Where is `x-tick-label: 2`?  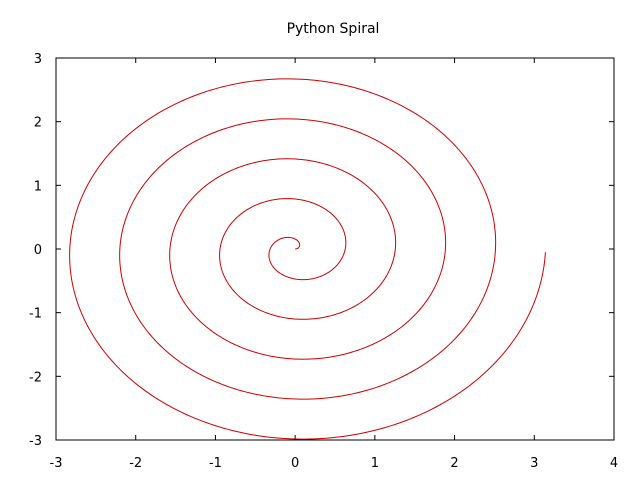
x-tick-label: 2 is located at coordinates (454, 463).